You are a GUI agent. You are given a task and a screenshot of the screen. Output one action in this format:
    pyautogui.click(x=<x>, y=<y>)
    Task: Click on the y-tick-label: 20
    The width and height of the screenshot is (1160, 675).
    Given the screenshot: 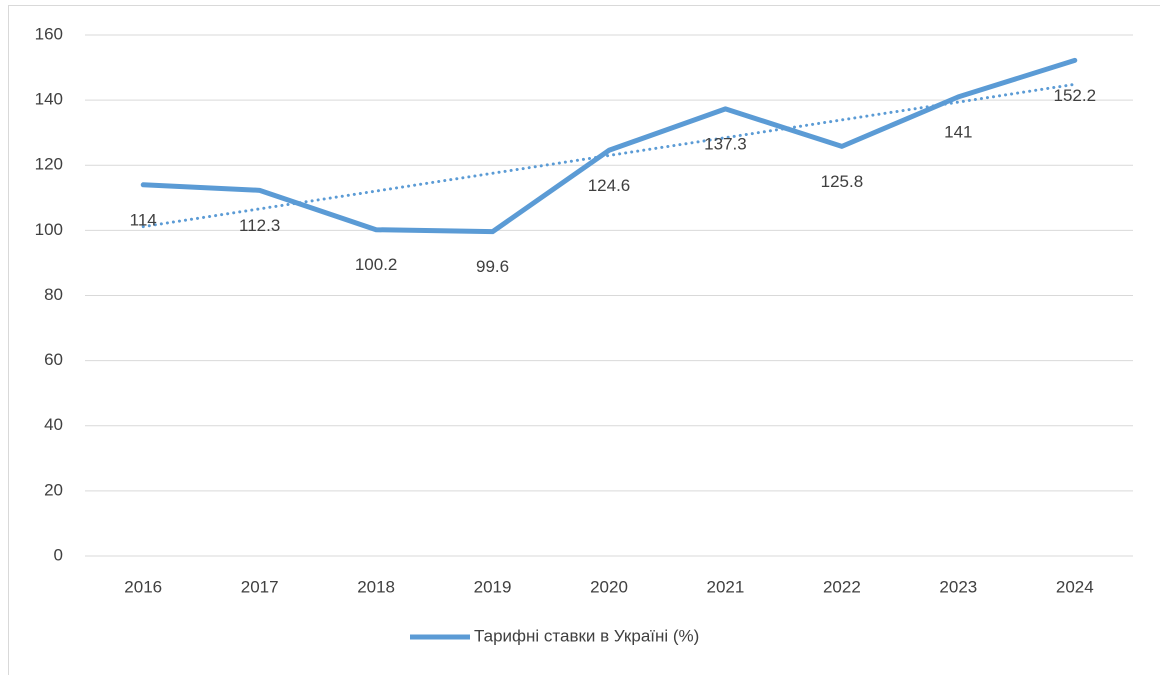 What is the action you would take?
    pyautogui.click(x=53, y=489)
    